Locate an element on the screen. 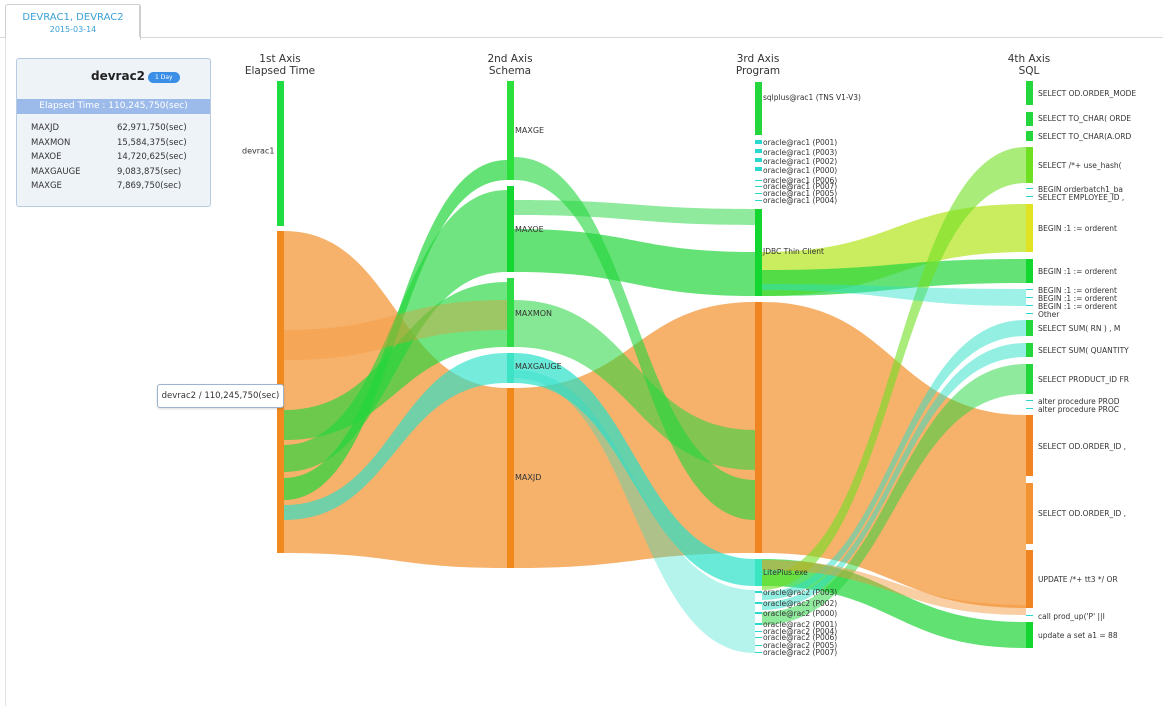  schema-value: 15,584,375(sec) is located at coordinates (152, 142).